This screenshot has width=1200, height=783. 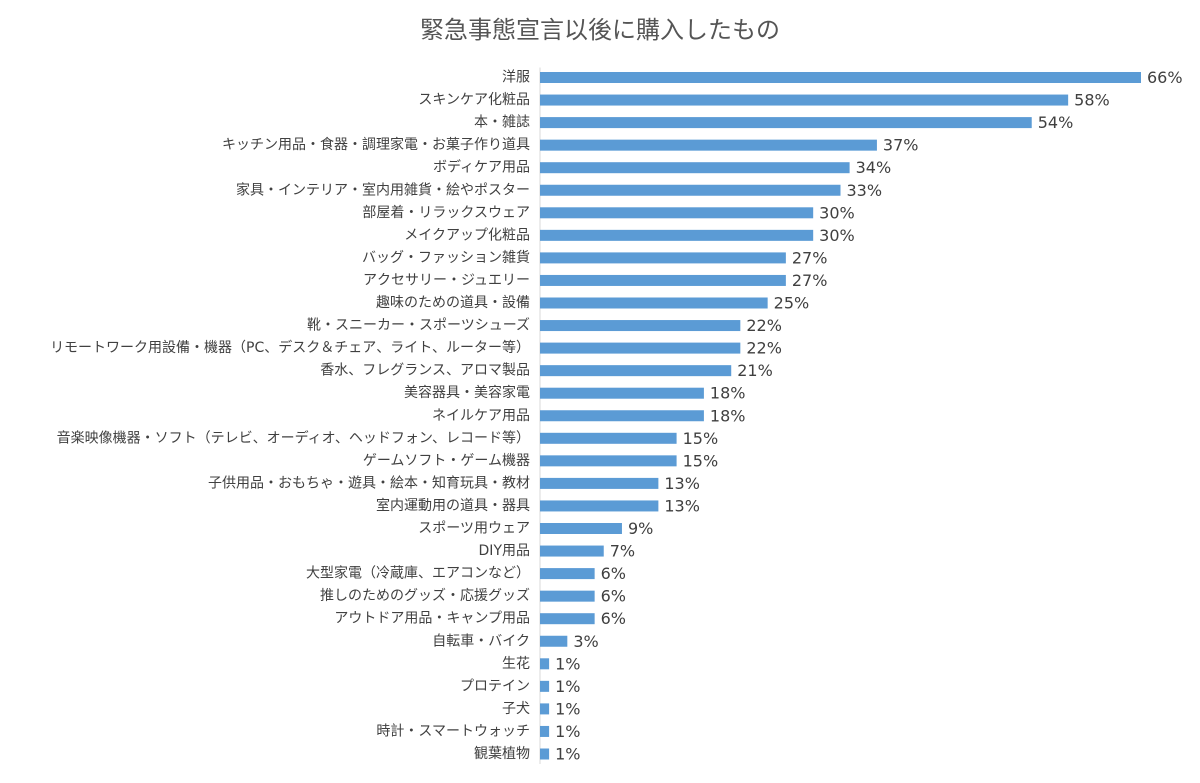 I want to click on value-label: 3%, so click(x=585, y=641).